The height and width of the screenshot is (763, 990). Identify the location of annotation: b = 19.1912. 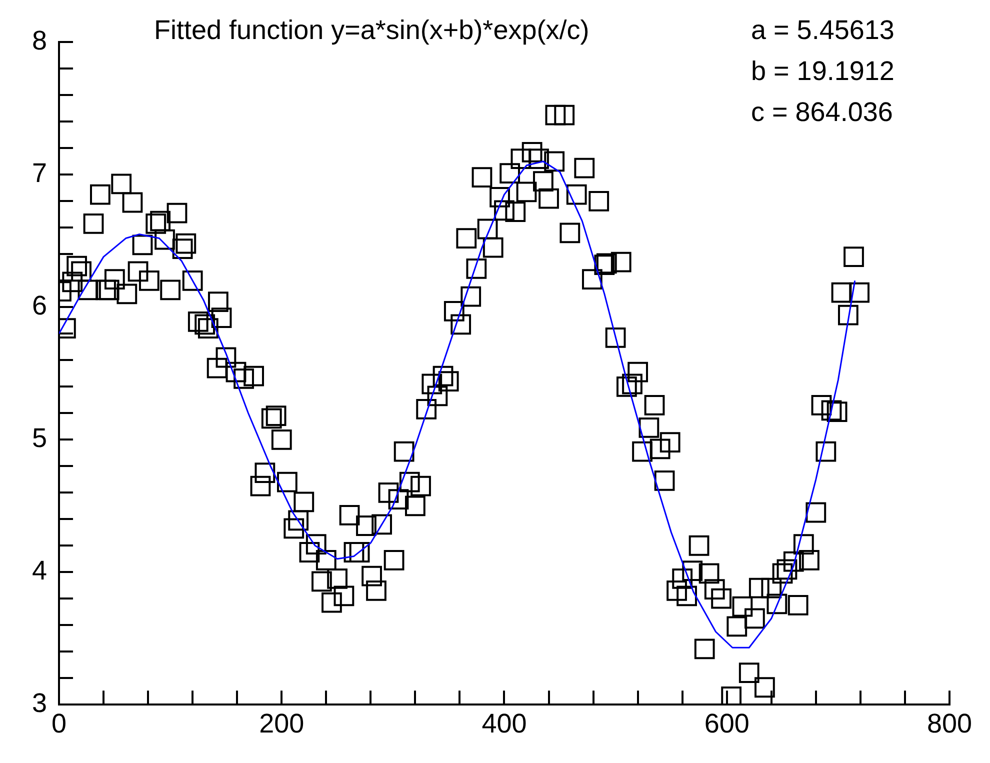
(822, 71).